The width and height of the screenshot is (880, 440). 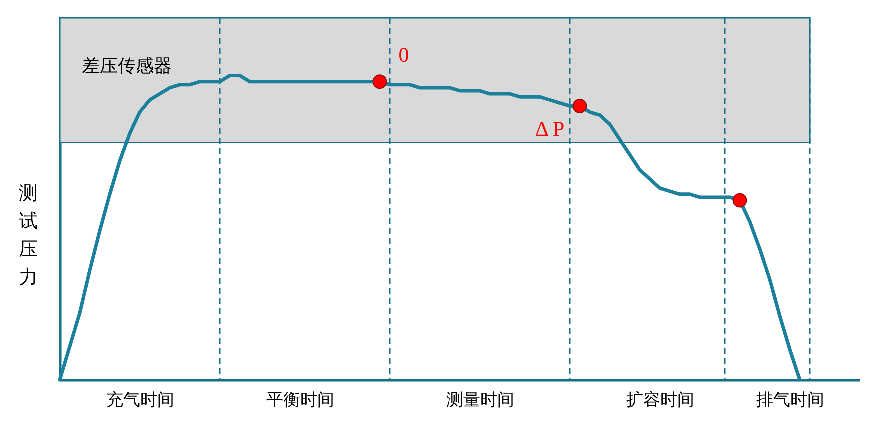 I want to click on x-tick-label: 排气时间, so click(x=790, y=400).